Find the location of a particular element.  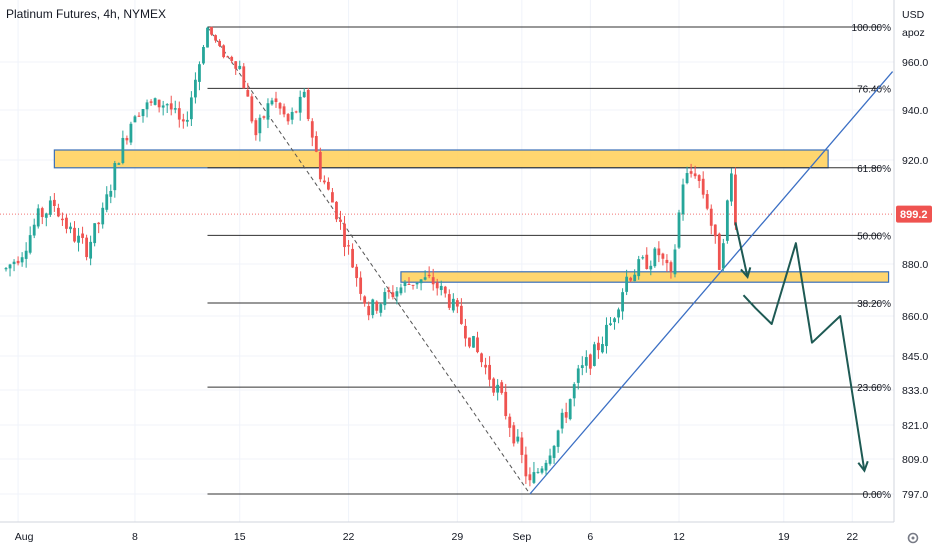

last-price-tag is located at coordinates (914, 214).